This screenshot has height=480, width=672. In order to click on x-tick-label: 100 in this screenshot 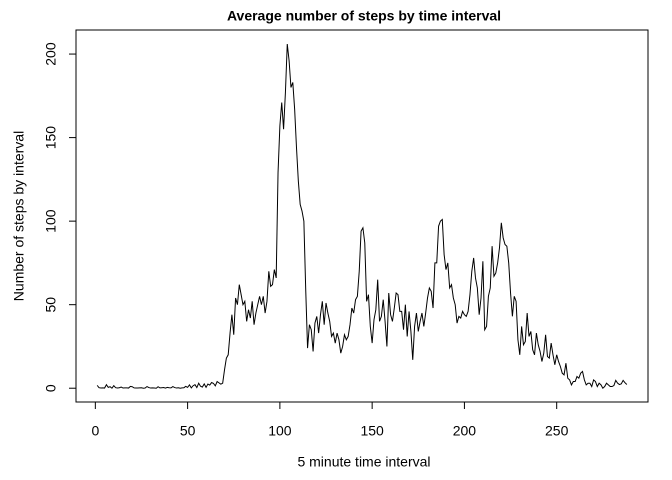, I will do `click(280, 431)`.